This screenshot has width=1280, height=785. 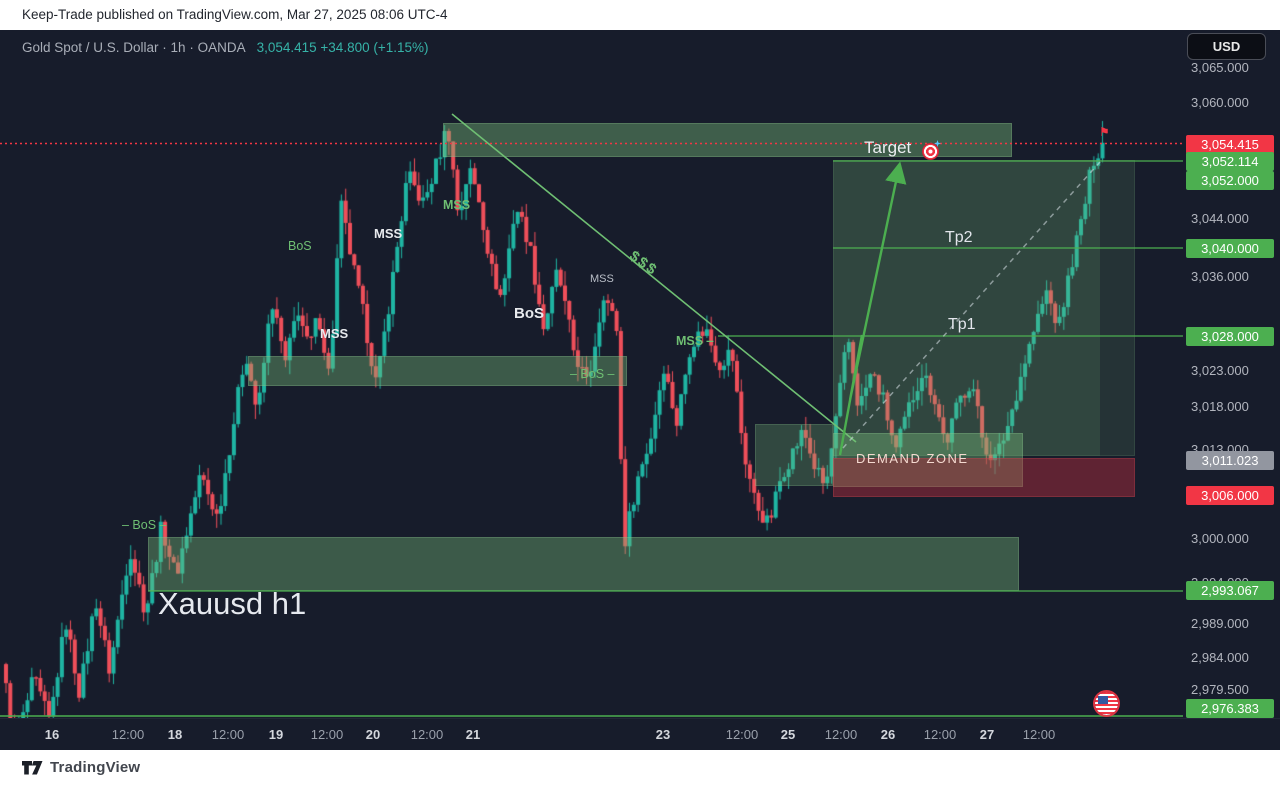 What do you see at coordinates (473, 734) in the screenshot?
I see `time-tick: 21` at bounding box center [473, 734].